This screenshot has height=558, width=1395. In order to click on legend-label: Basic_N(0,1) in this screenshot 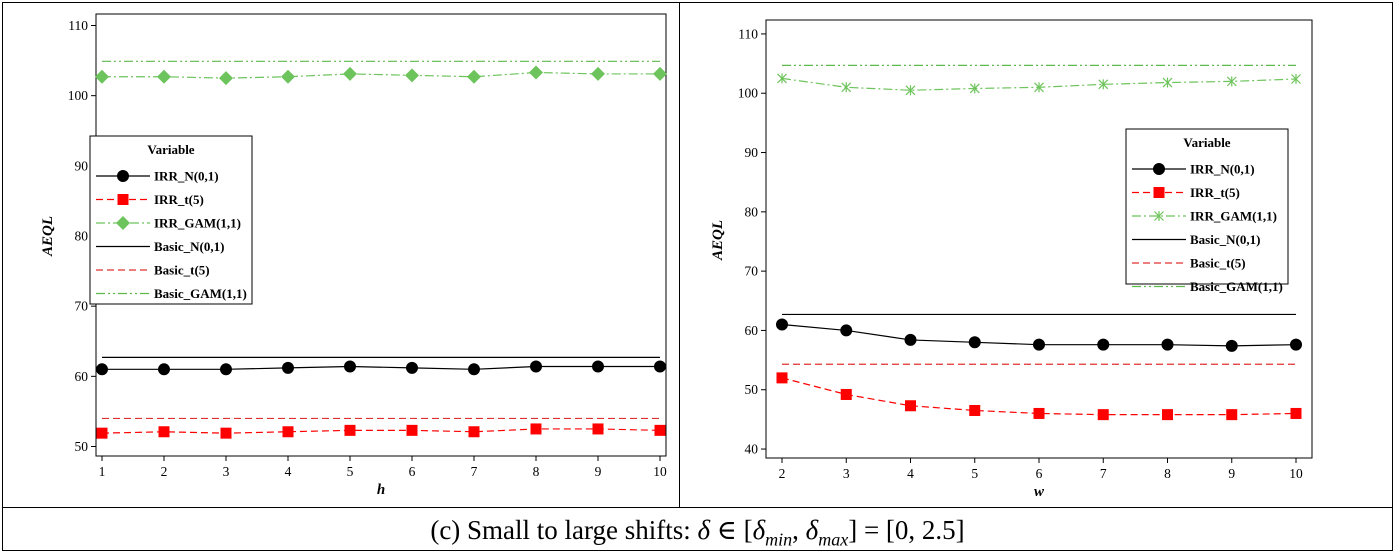, I will do `click(189, 246)`.